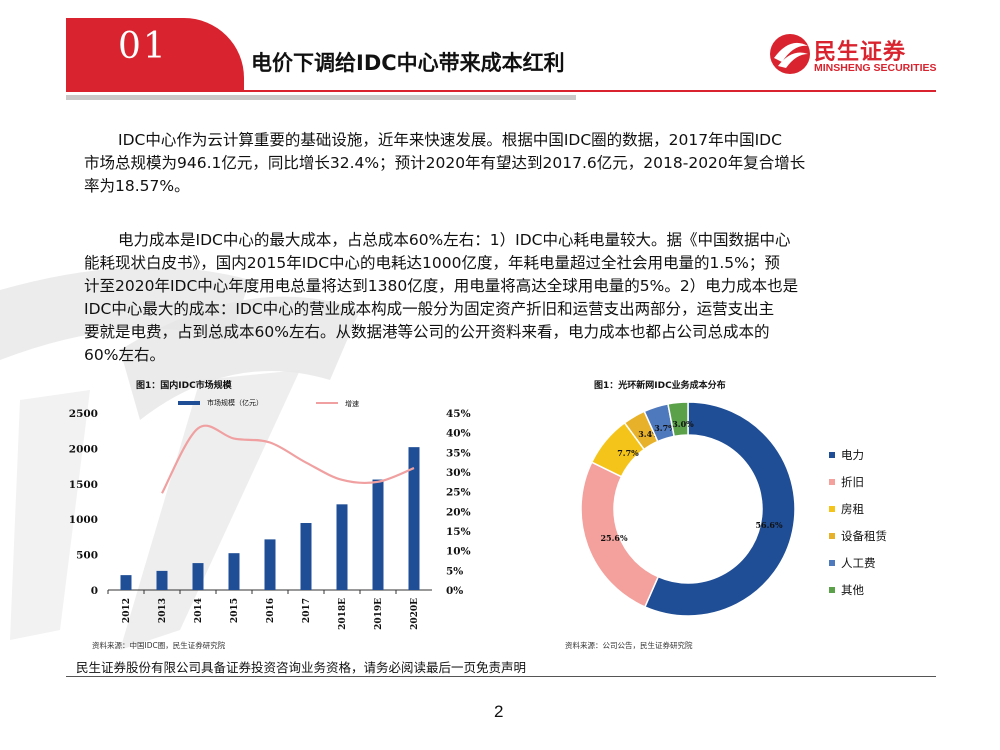 Image resolution: width=1000 pixels, height=750 pixels. What do you see at coordinates (234, 571) in the screenshot?
I see `bar-2015` at bounding box center [234, 571].